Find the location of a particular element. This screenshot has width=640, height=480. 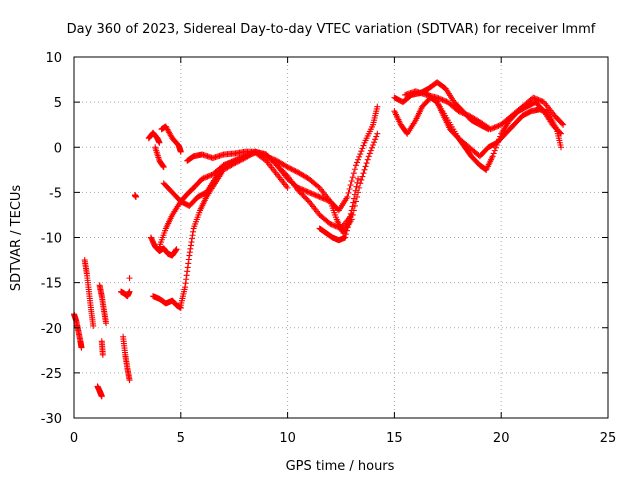

x-tick-label: 10 is located at coordinates (287, 438).